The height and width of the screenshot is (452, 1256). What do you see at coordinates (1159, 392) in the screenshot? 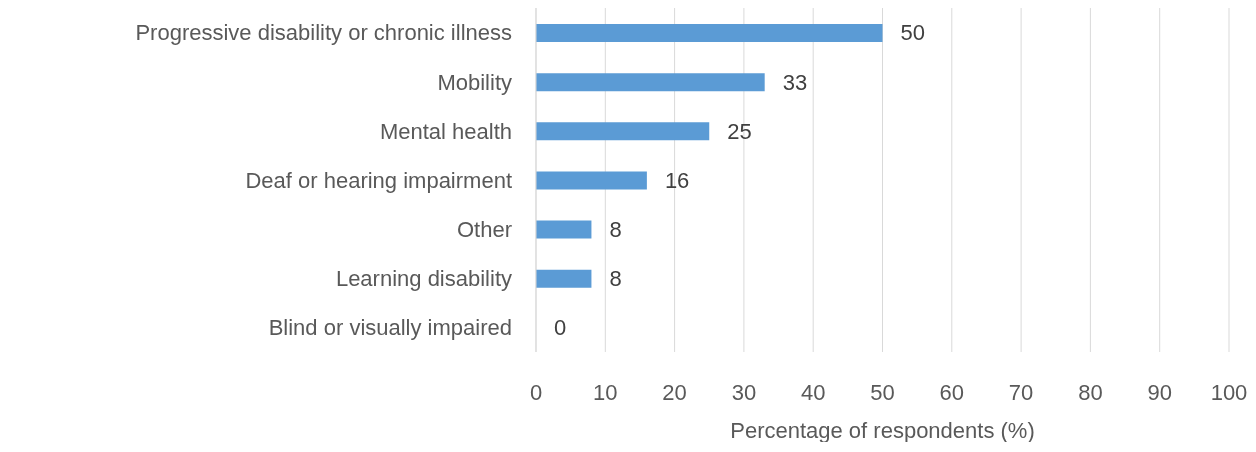
I see `x-tick-label: 90` at bounding box center [1159, 392].